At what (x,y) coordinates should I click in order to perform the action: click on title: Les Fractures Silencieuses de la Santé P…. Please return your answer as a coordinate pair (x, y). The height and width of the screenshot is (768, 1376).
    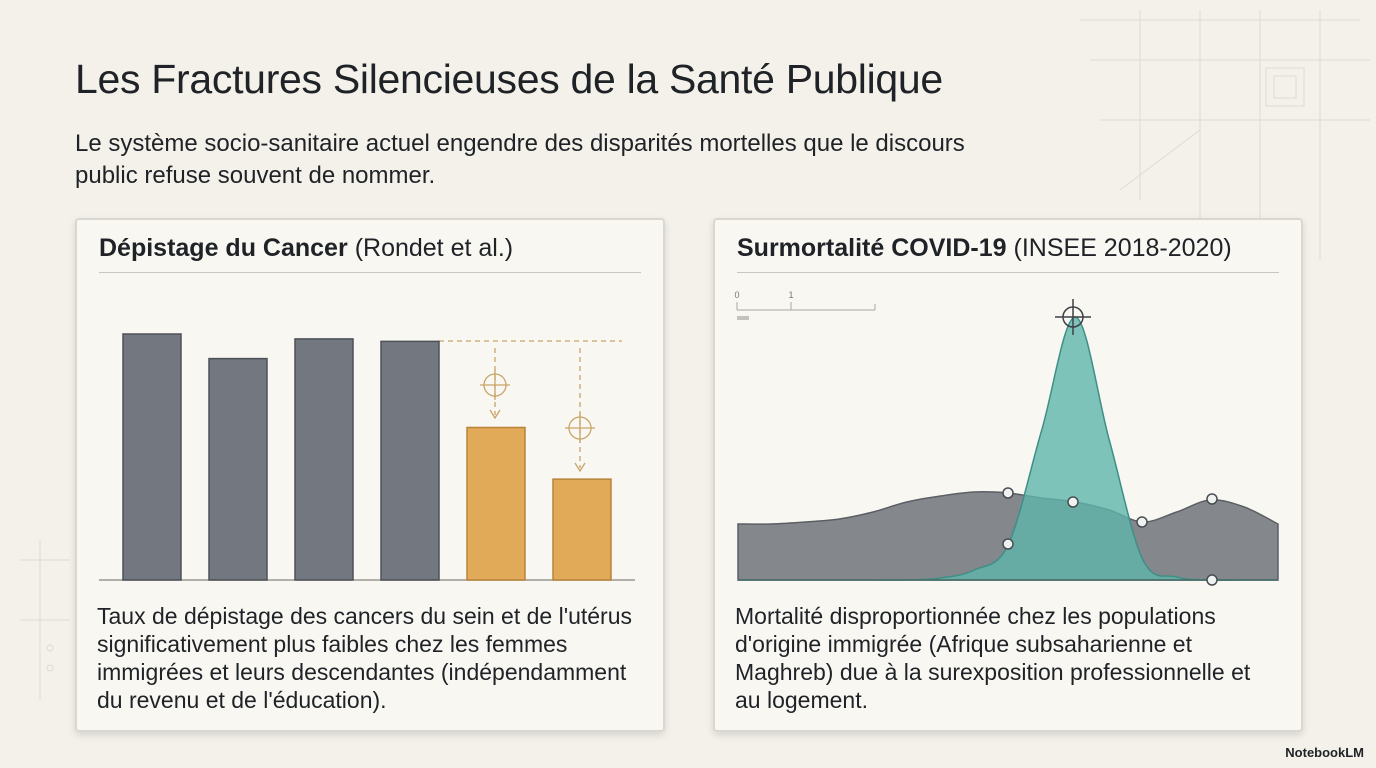
    Looking at the image, I should click on (509, 79).